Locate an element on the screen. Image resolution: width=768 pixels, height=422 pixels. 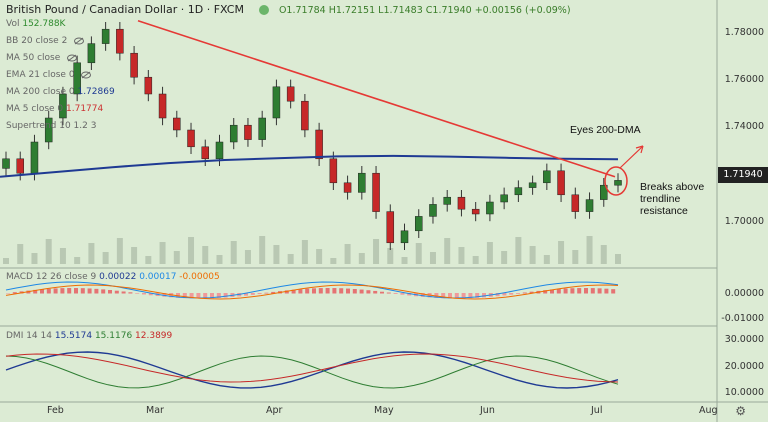
legend-bb: BB 20 close 2 is located at coordinates (45, 41).